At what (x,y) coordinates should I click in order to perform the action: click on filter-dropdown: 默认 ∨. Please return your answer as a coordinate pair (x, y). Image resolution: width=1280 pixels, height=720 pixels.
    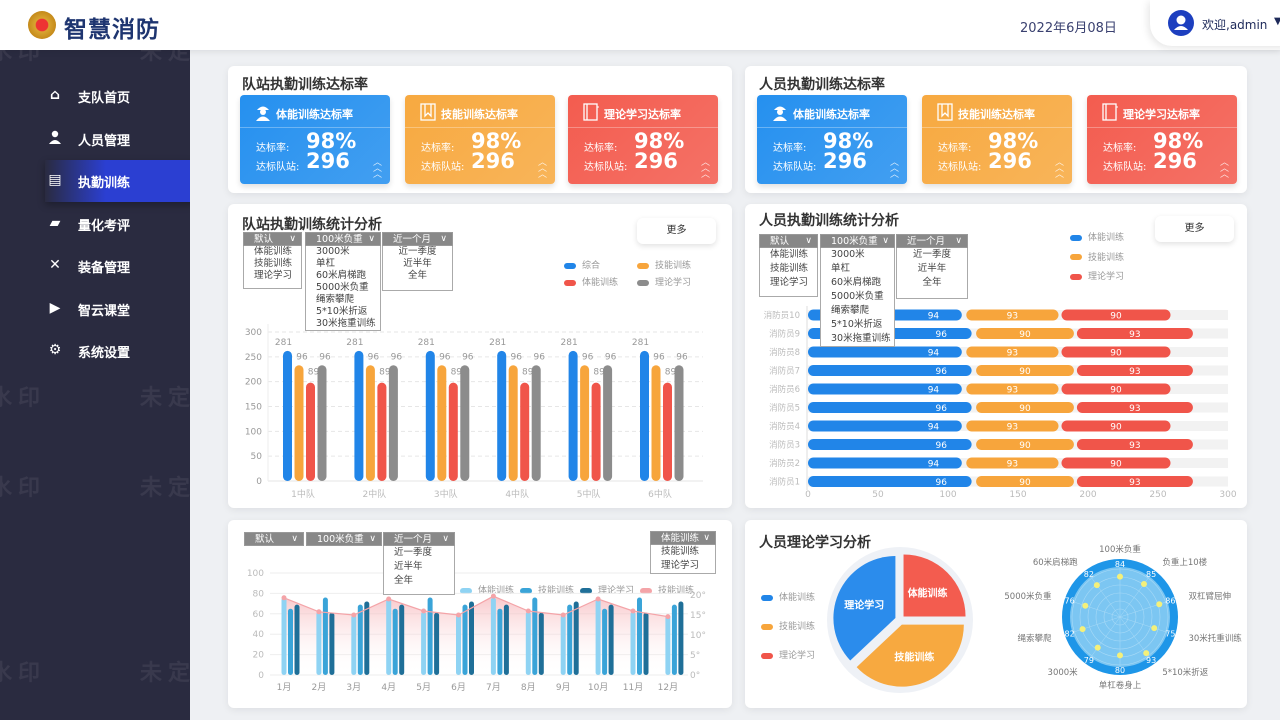
    Looking at the image, I should click on (274, 539).